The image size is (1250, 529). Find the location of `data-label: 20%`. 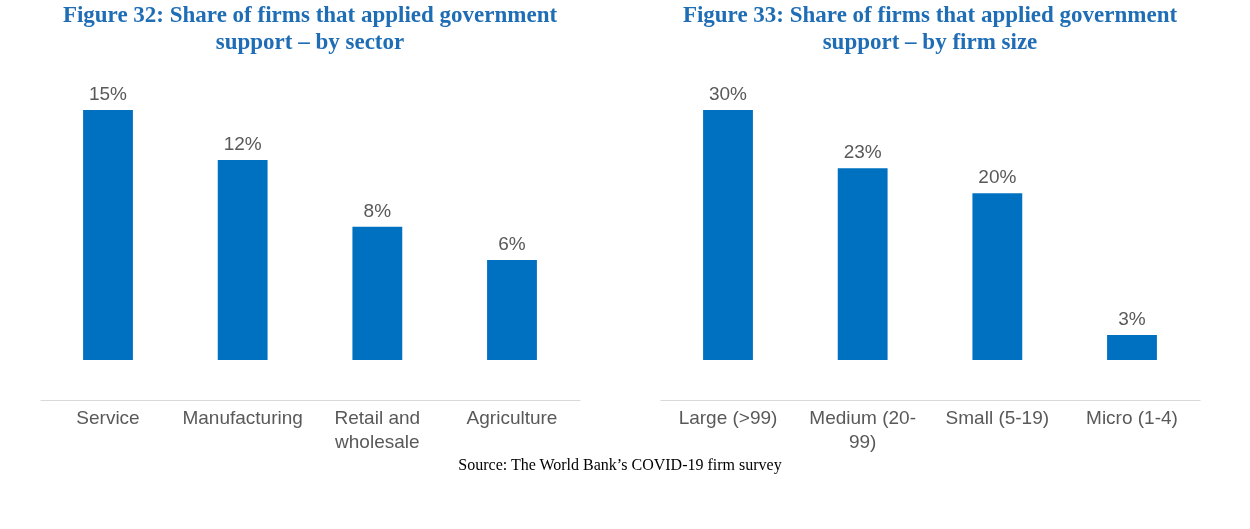

data-label: 20% is located at coordinates (997, 177).